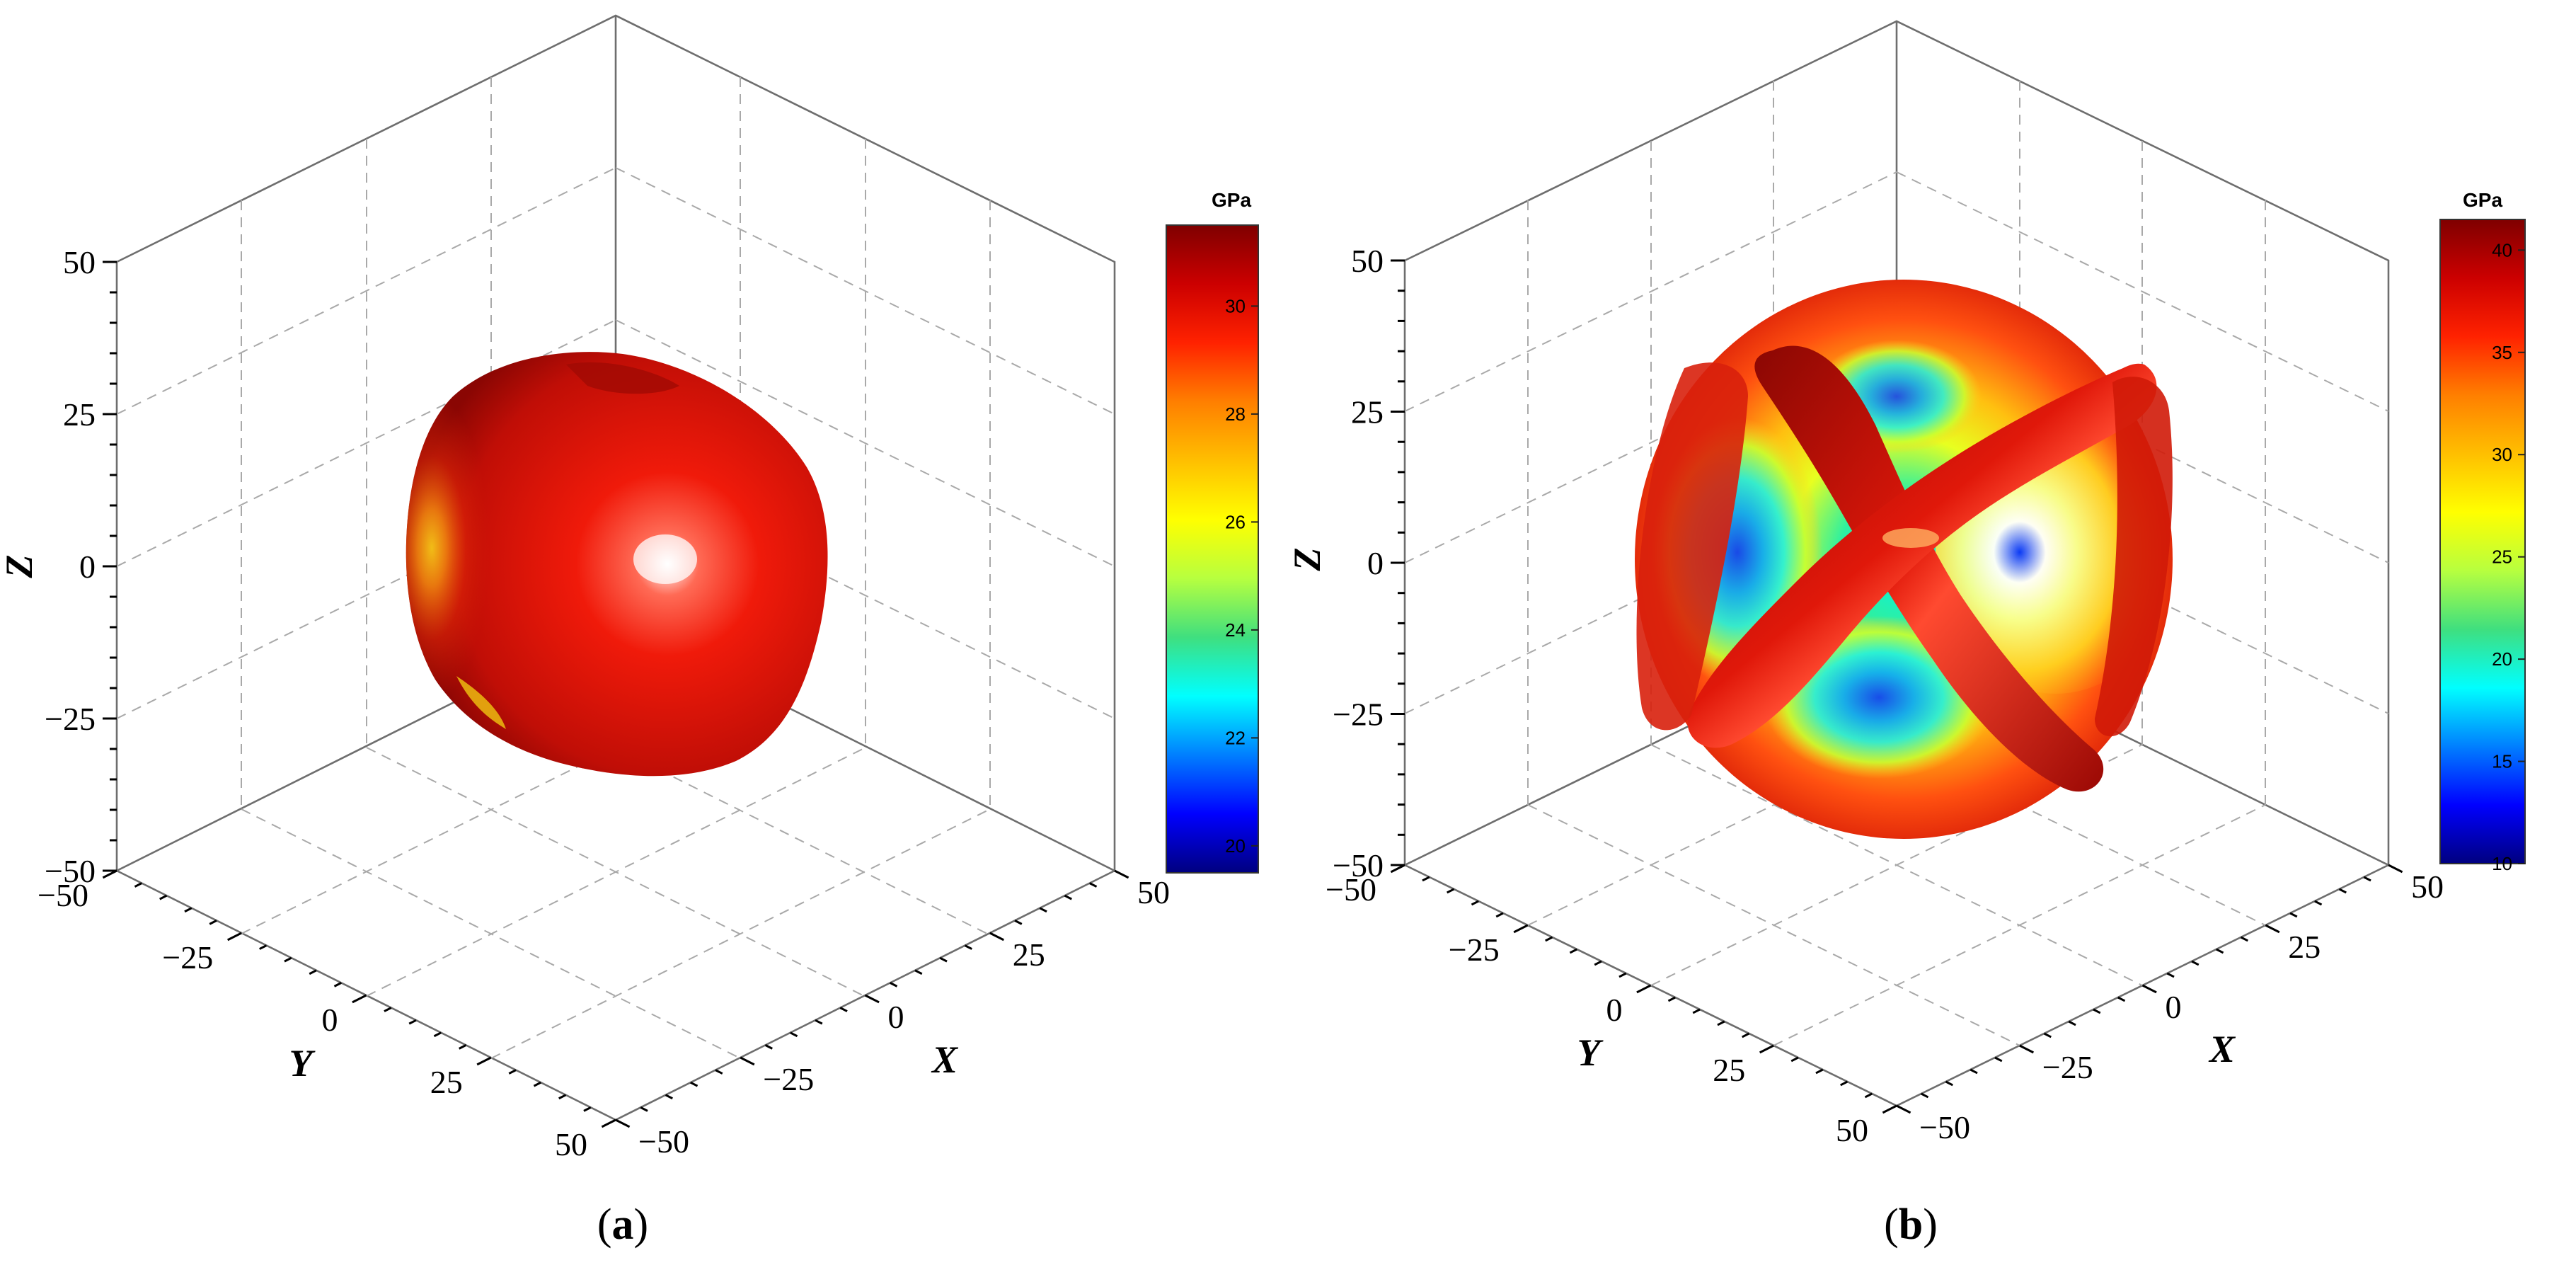  What do you see at coordinates (623, 1225) in the screenshot?
I see `panel-a-label-letter: a` at bounding box center [623, 1225].